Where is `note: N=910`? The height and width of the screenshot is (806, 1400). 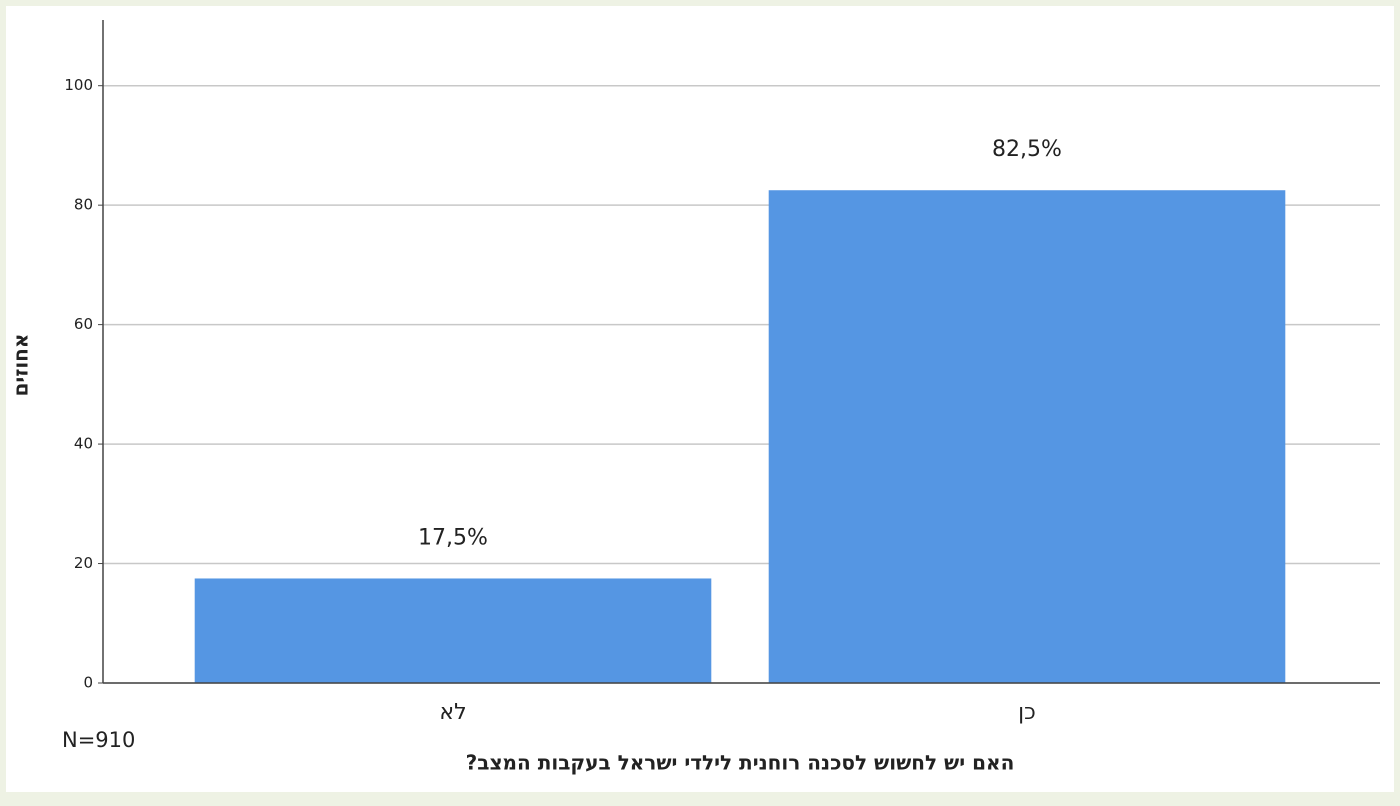
note: N=910 is located at coordinates (98, 740).